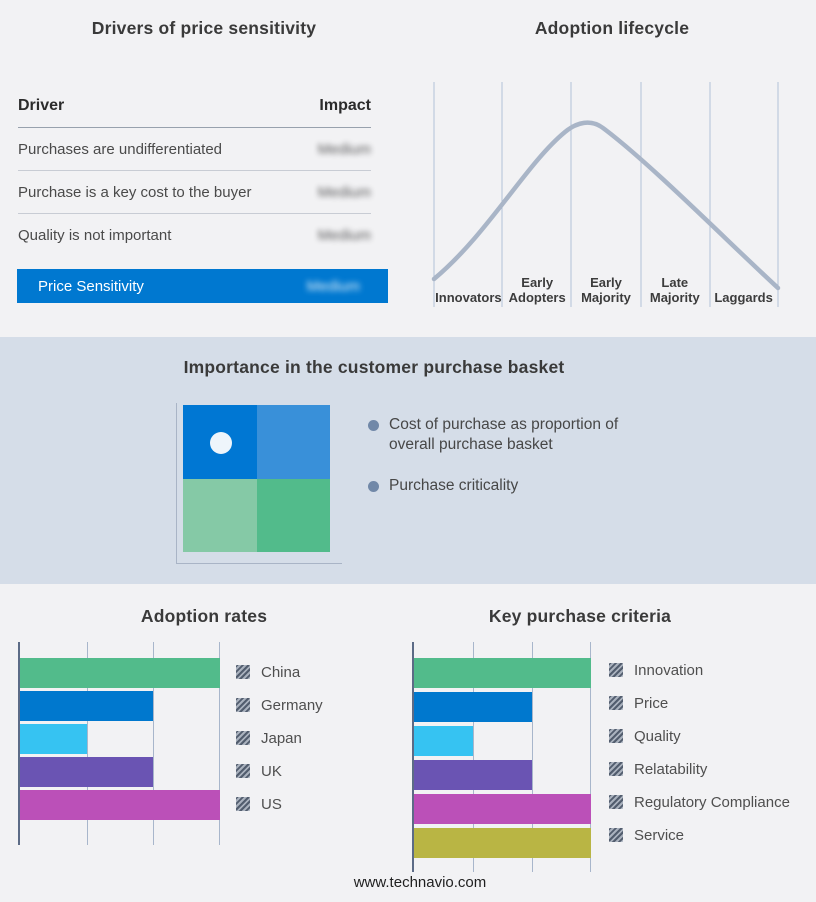  I want to click on legend-item-china: China, so click(279, 672).